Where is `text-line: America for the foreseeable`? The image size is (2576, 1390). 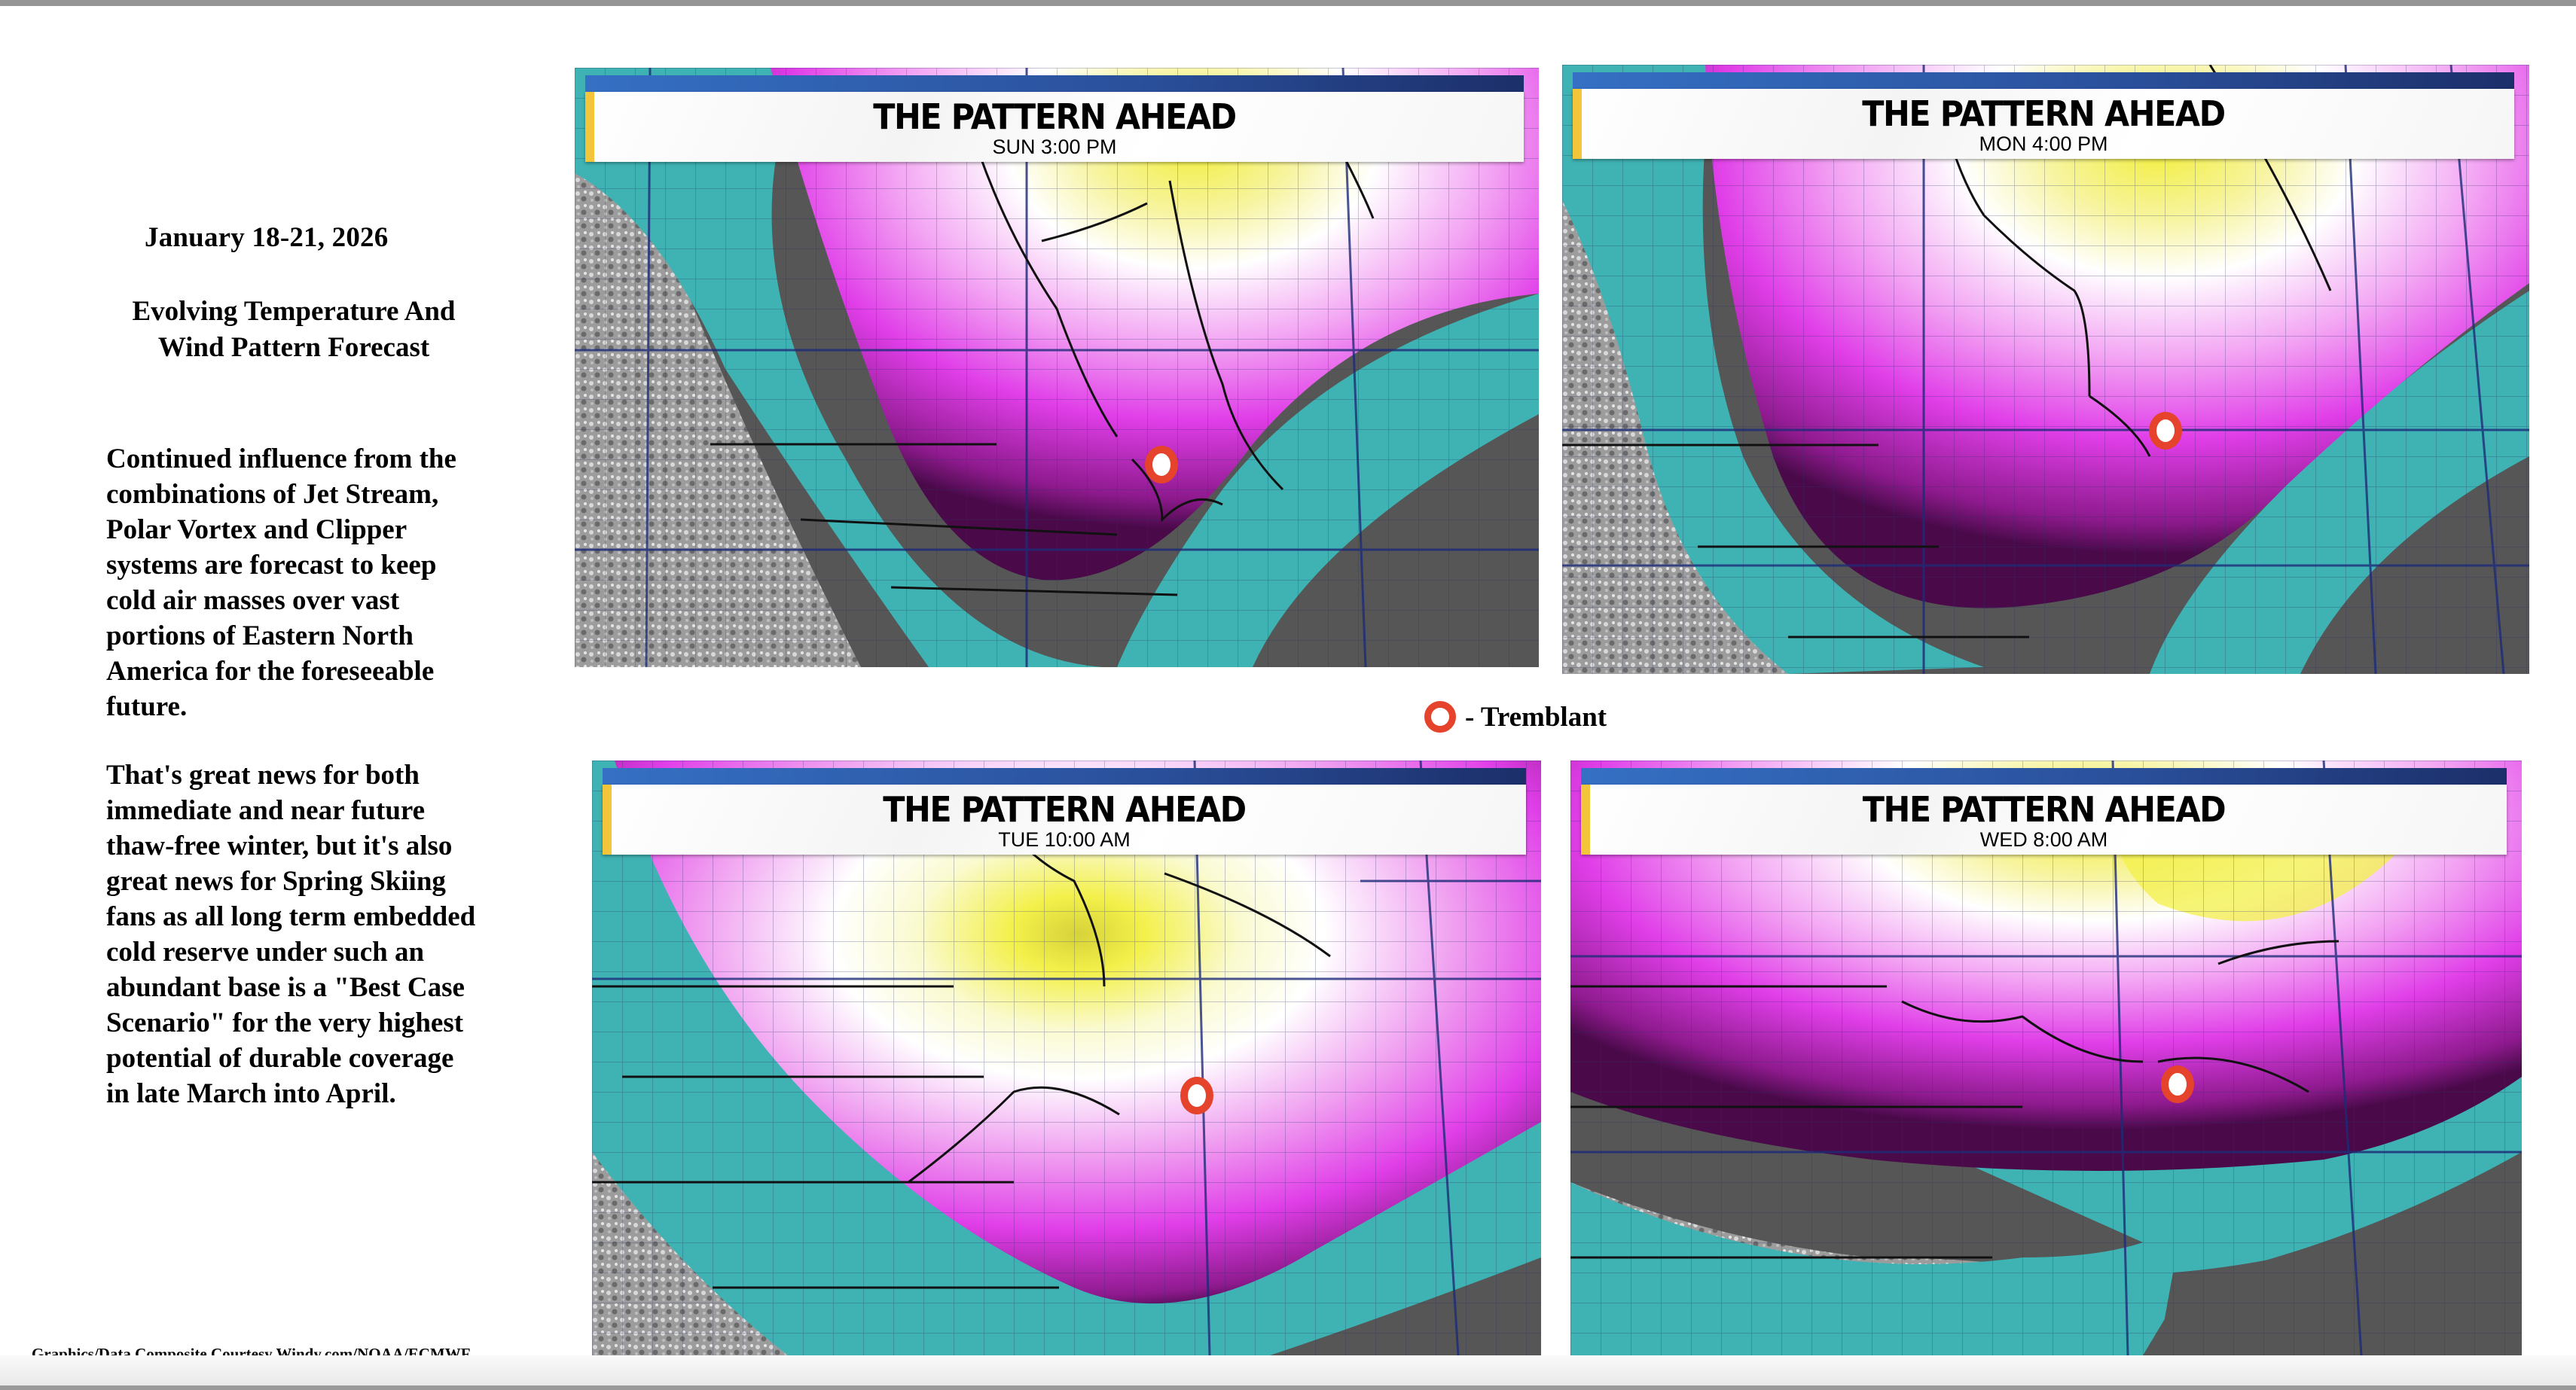
text-line: America for the foreseeable is located at coordinates (271, 671).